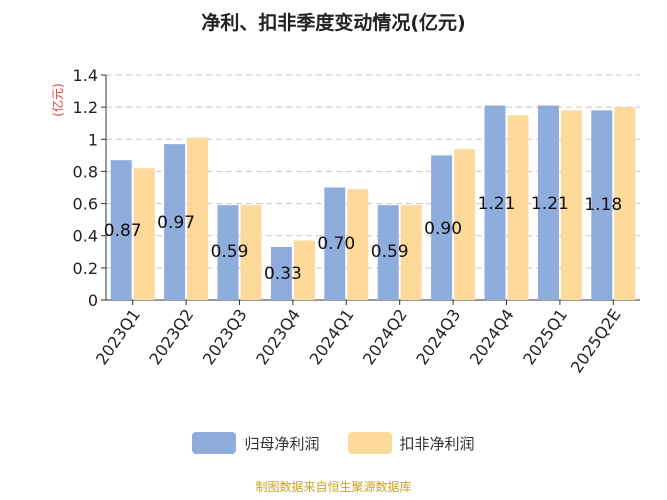 This screenshot has height=500, width=667. I want to click on data-label: 0.97, so click(176, 223).